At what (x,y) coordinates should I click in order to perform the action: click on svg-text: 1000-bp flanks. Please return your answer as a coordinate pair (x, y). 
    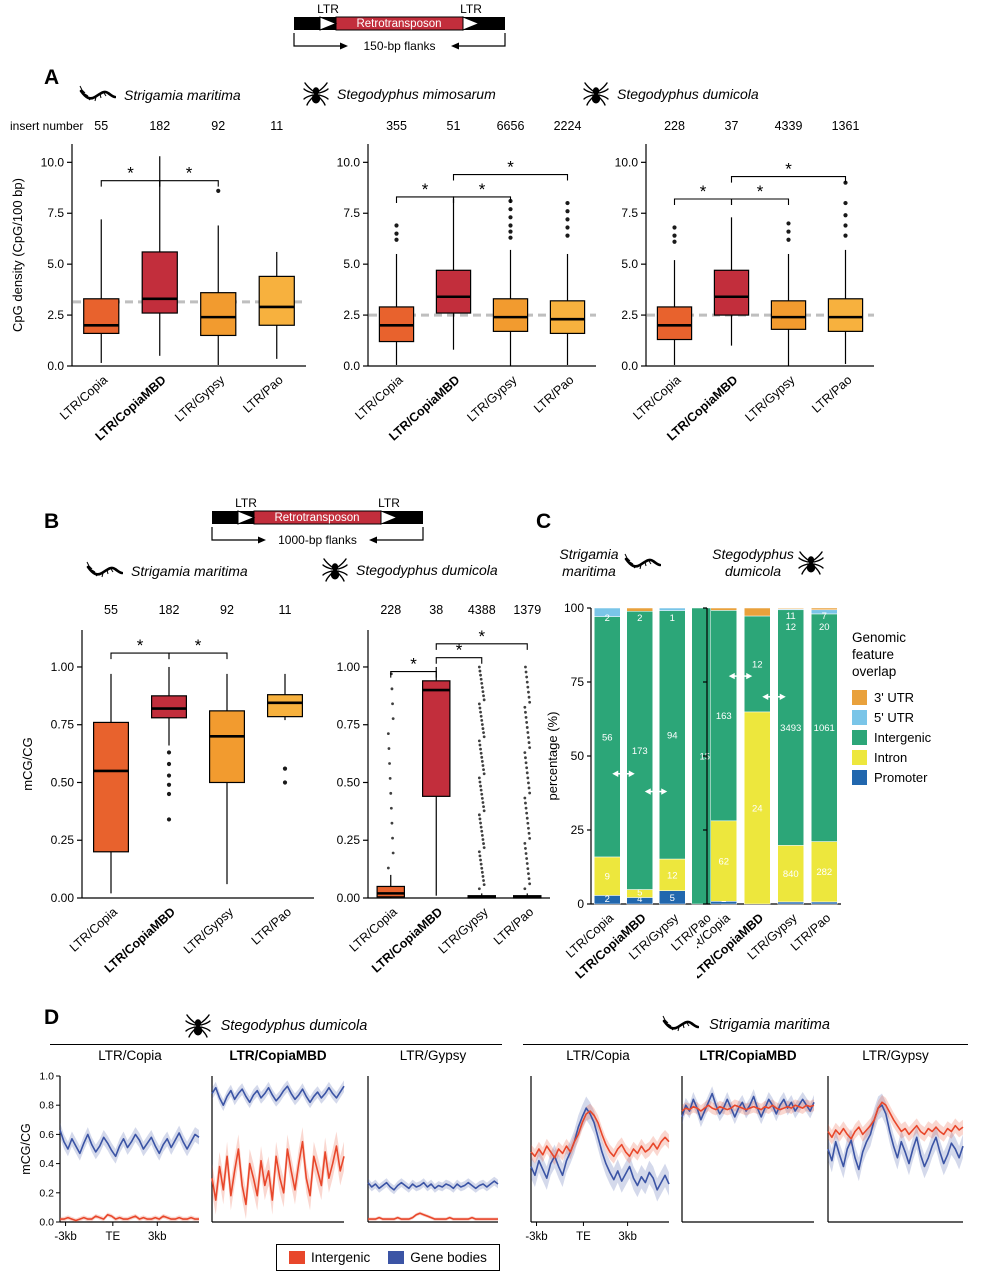
    Looking at the image, I should click on (317, 540).